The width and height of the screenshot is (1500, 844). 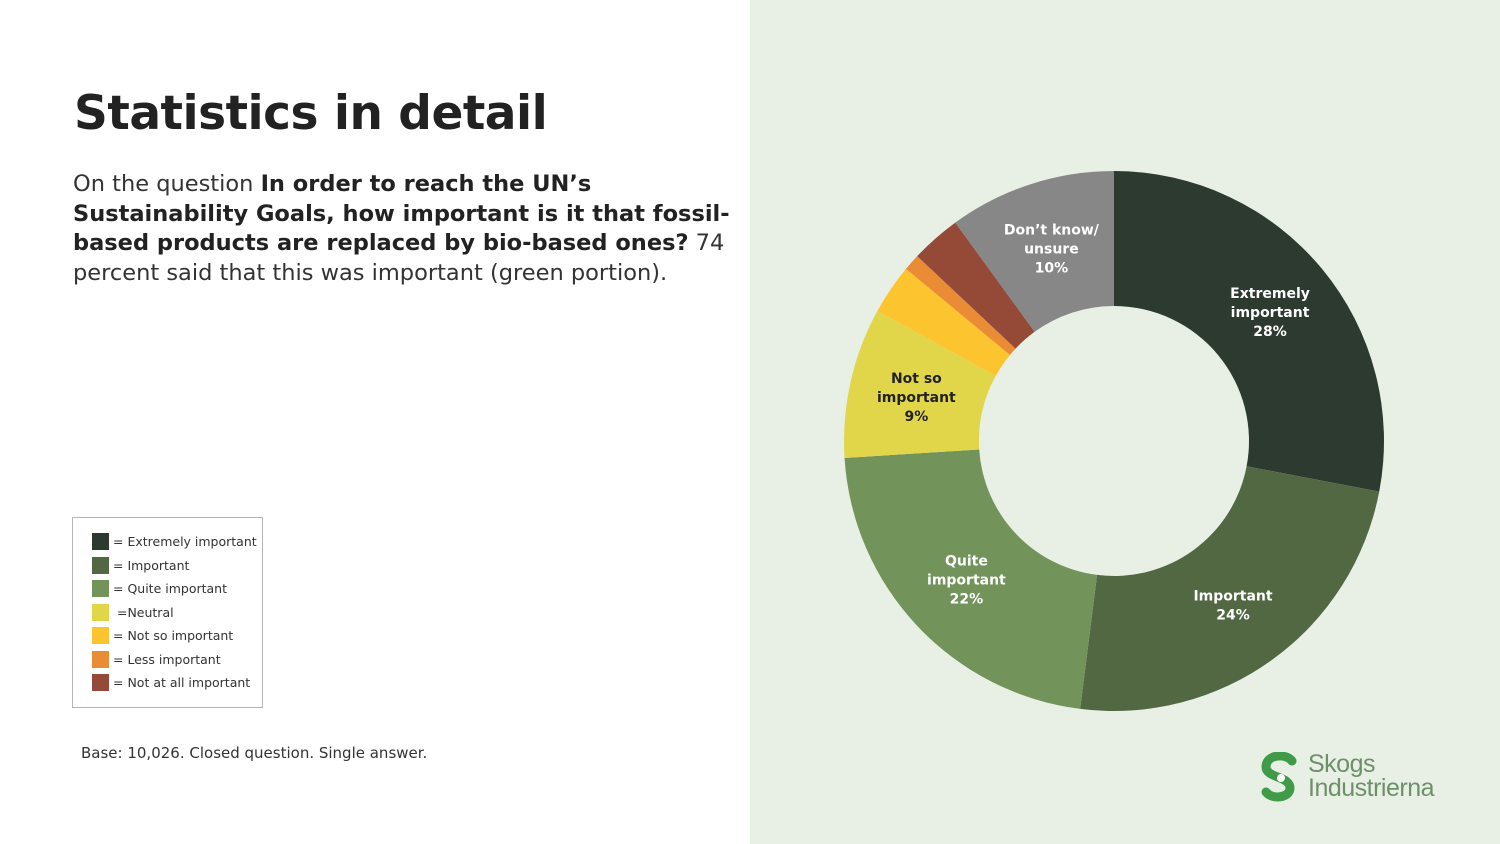 I want to click on donut-slice-not-so-important-yellow, so click(x=943, y=322).